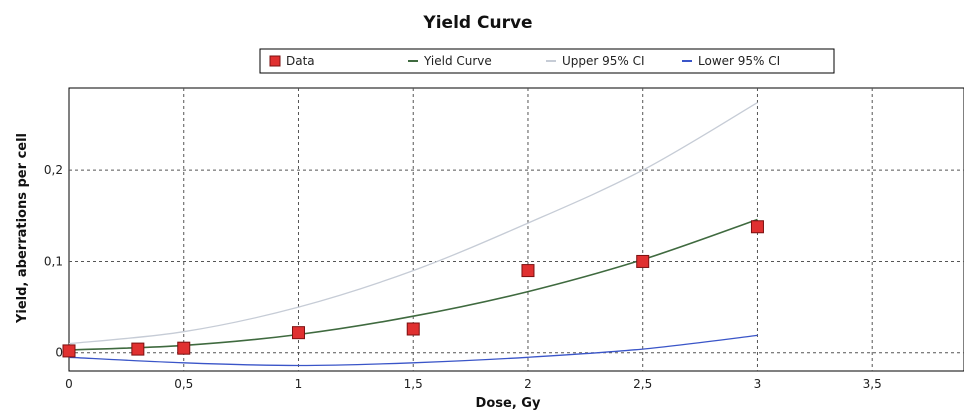  I want to click on y-tick-label-2: 0,2, so click(53, 170).